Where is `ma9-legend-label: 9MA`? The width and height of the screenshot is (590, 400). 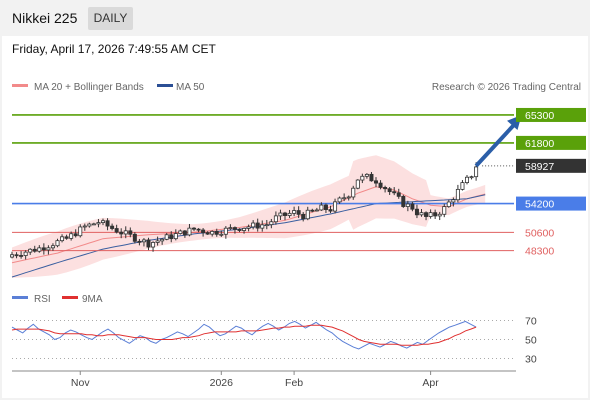
ma9-legend-label: 9MA is located at coordinates (92, 299).